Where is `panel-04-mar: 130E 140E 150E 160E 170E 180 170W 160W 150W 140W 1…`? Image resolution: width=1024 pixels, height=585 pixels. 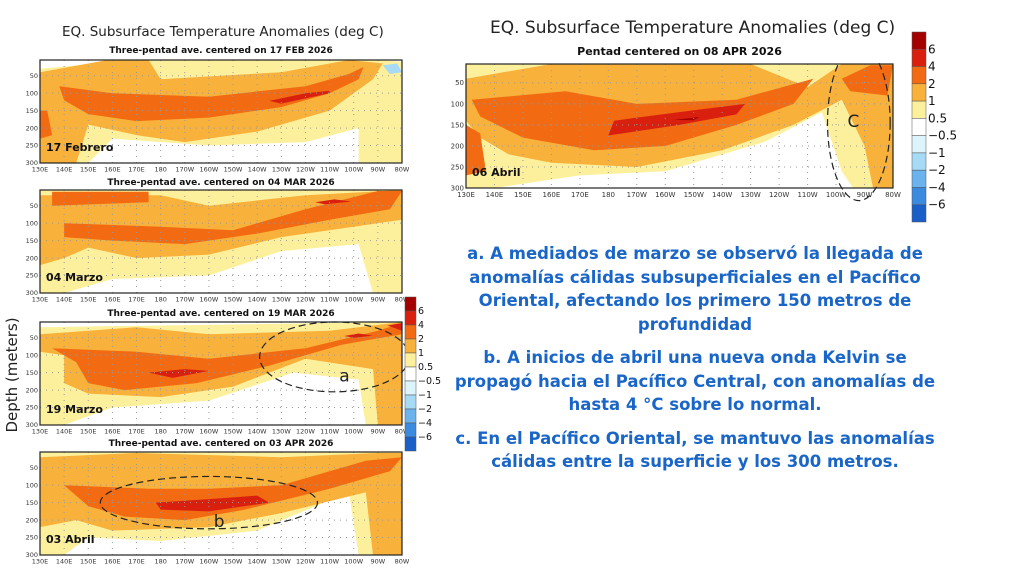 panel-04-mar: 130E 140E 150E 160E 170E 180 170W 160W 150W 140W 1… is located at coordinates (218, 246).